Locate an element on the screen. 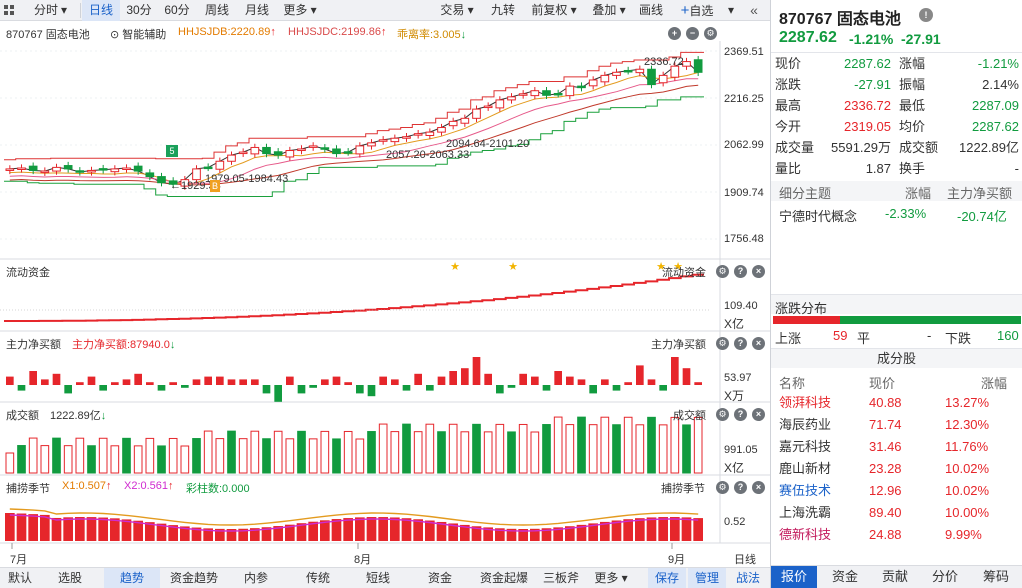 Image resolution: width=1022 pixels, height=588 pixels. tab-quote: 报价 is located at coordinates (794, 577).